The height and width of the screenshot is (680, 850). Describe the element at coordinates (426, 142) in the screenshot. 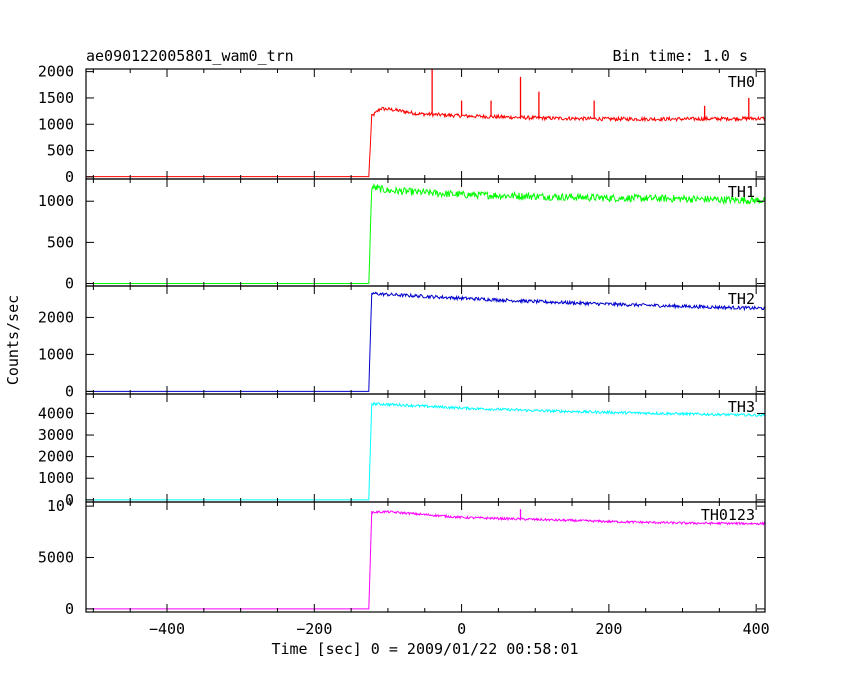

I see `series-th0` at that location.